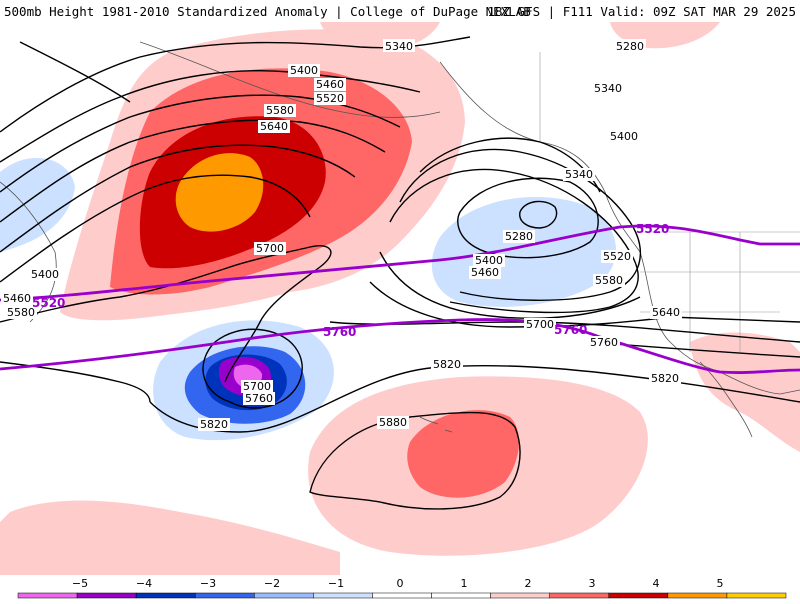 This screenshot has width=800, height=604. Describe the element at coordinates (538, 214) in the screenshot. I see `contour-5280-inner` at that location.